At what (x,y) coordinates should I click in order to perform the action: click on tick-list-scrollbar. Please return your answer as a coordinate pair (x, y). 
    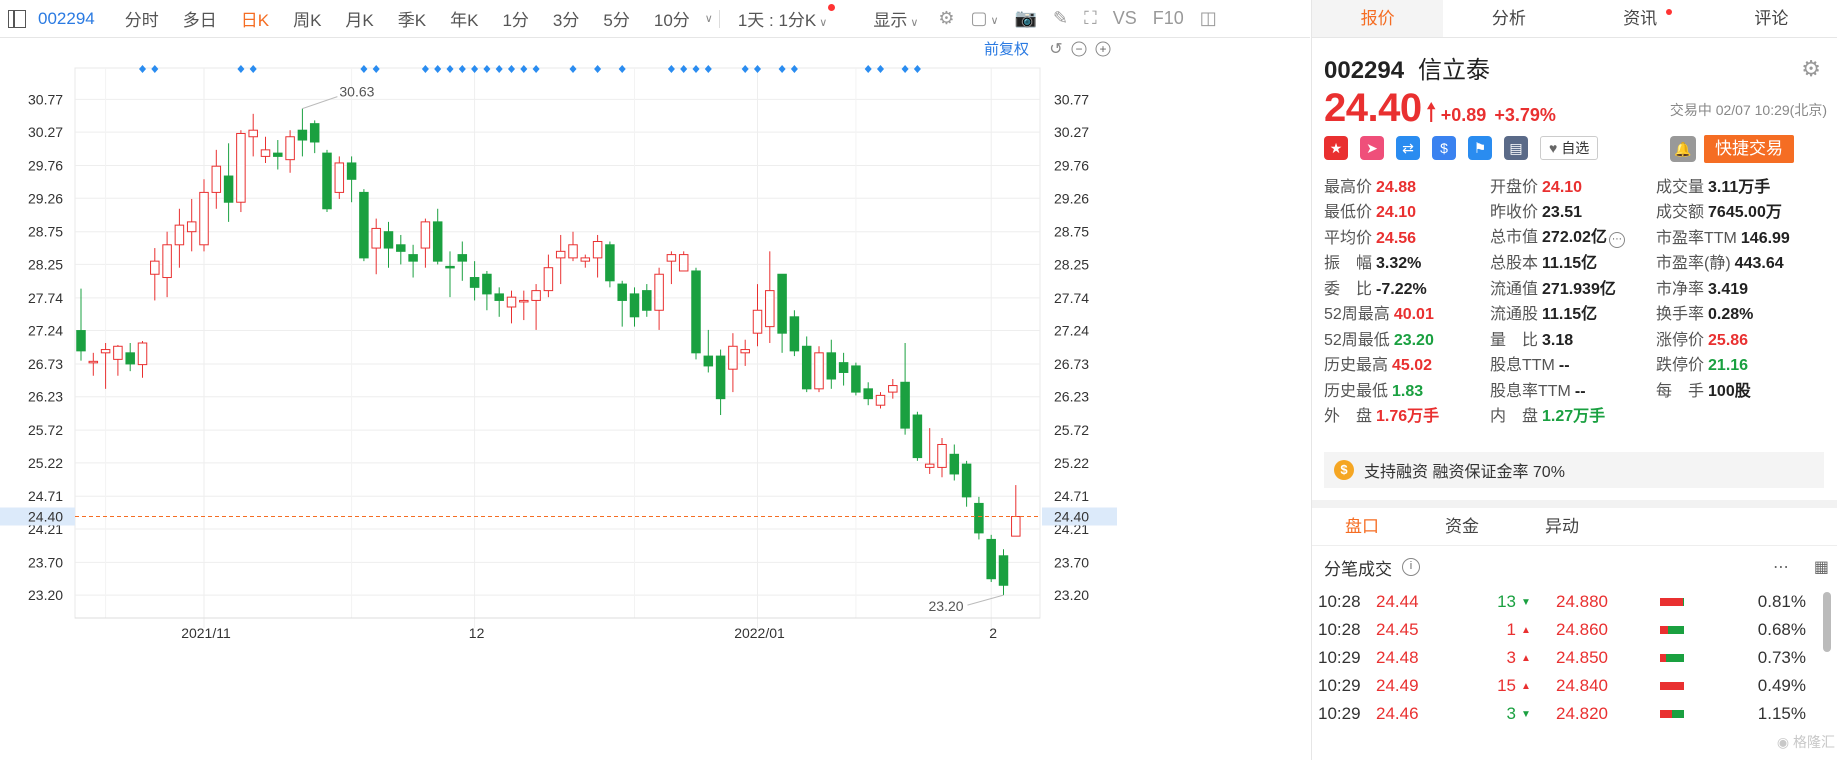
    Looking at the image, I should click on (1827, 622).